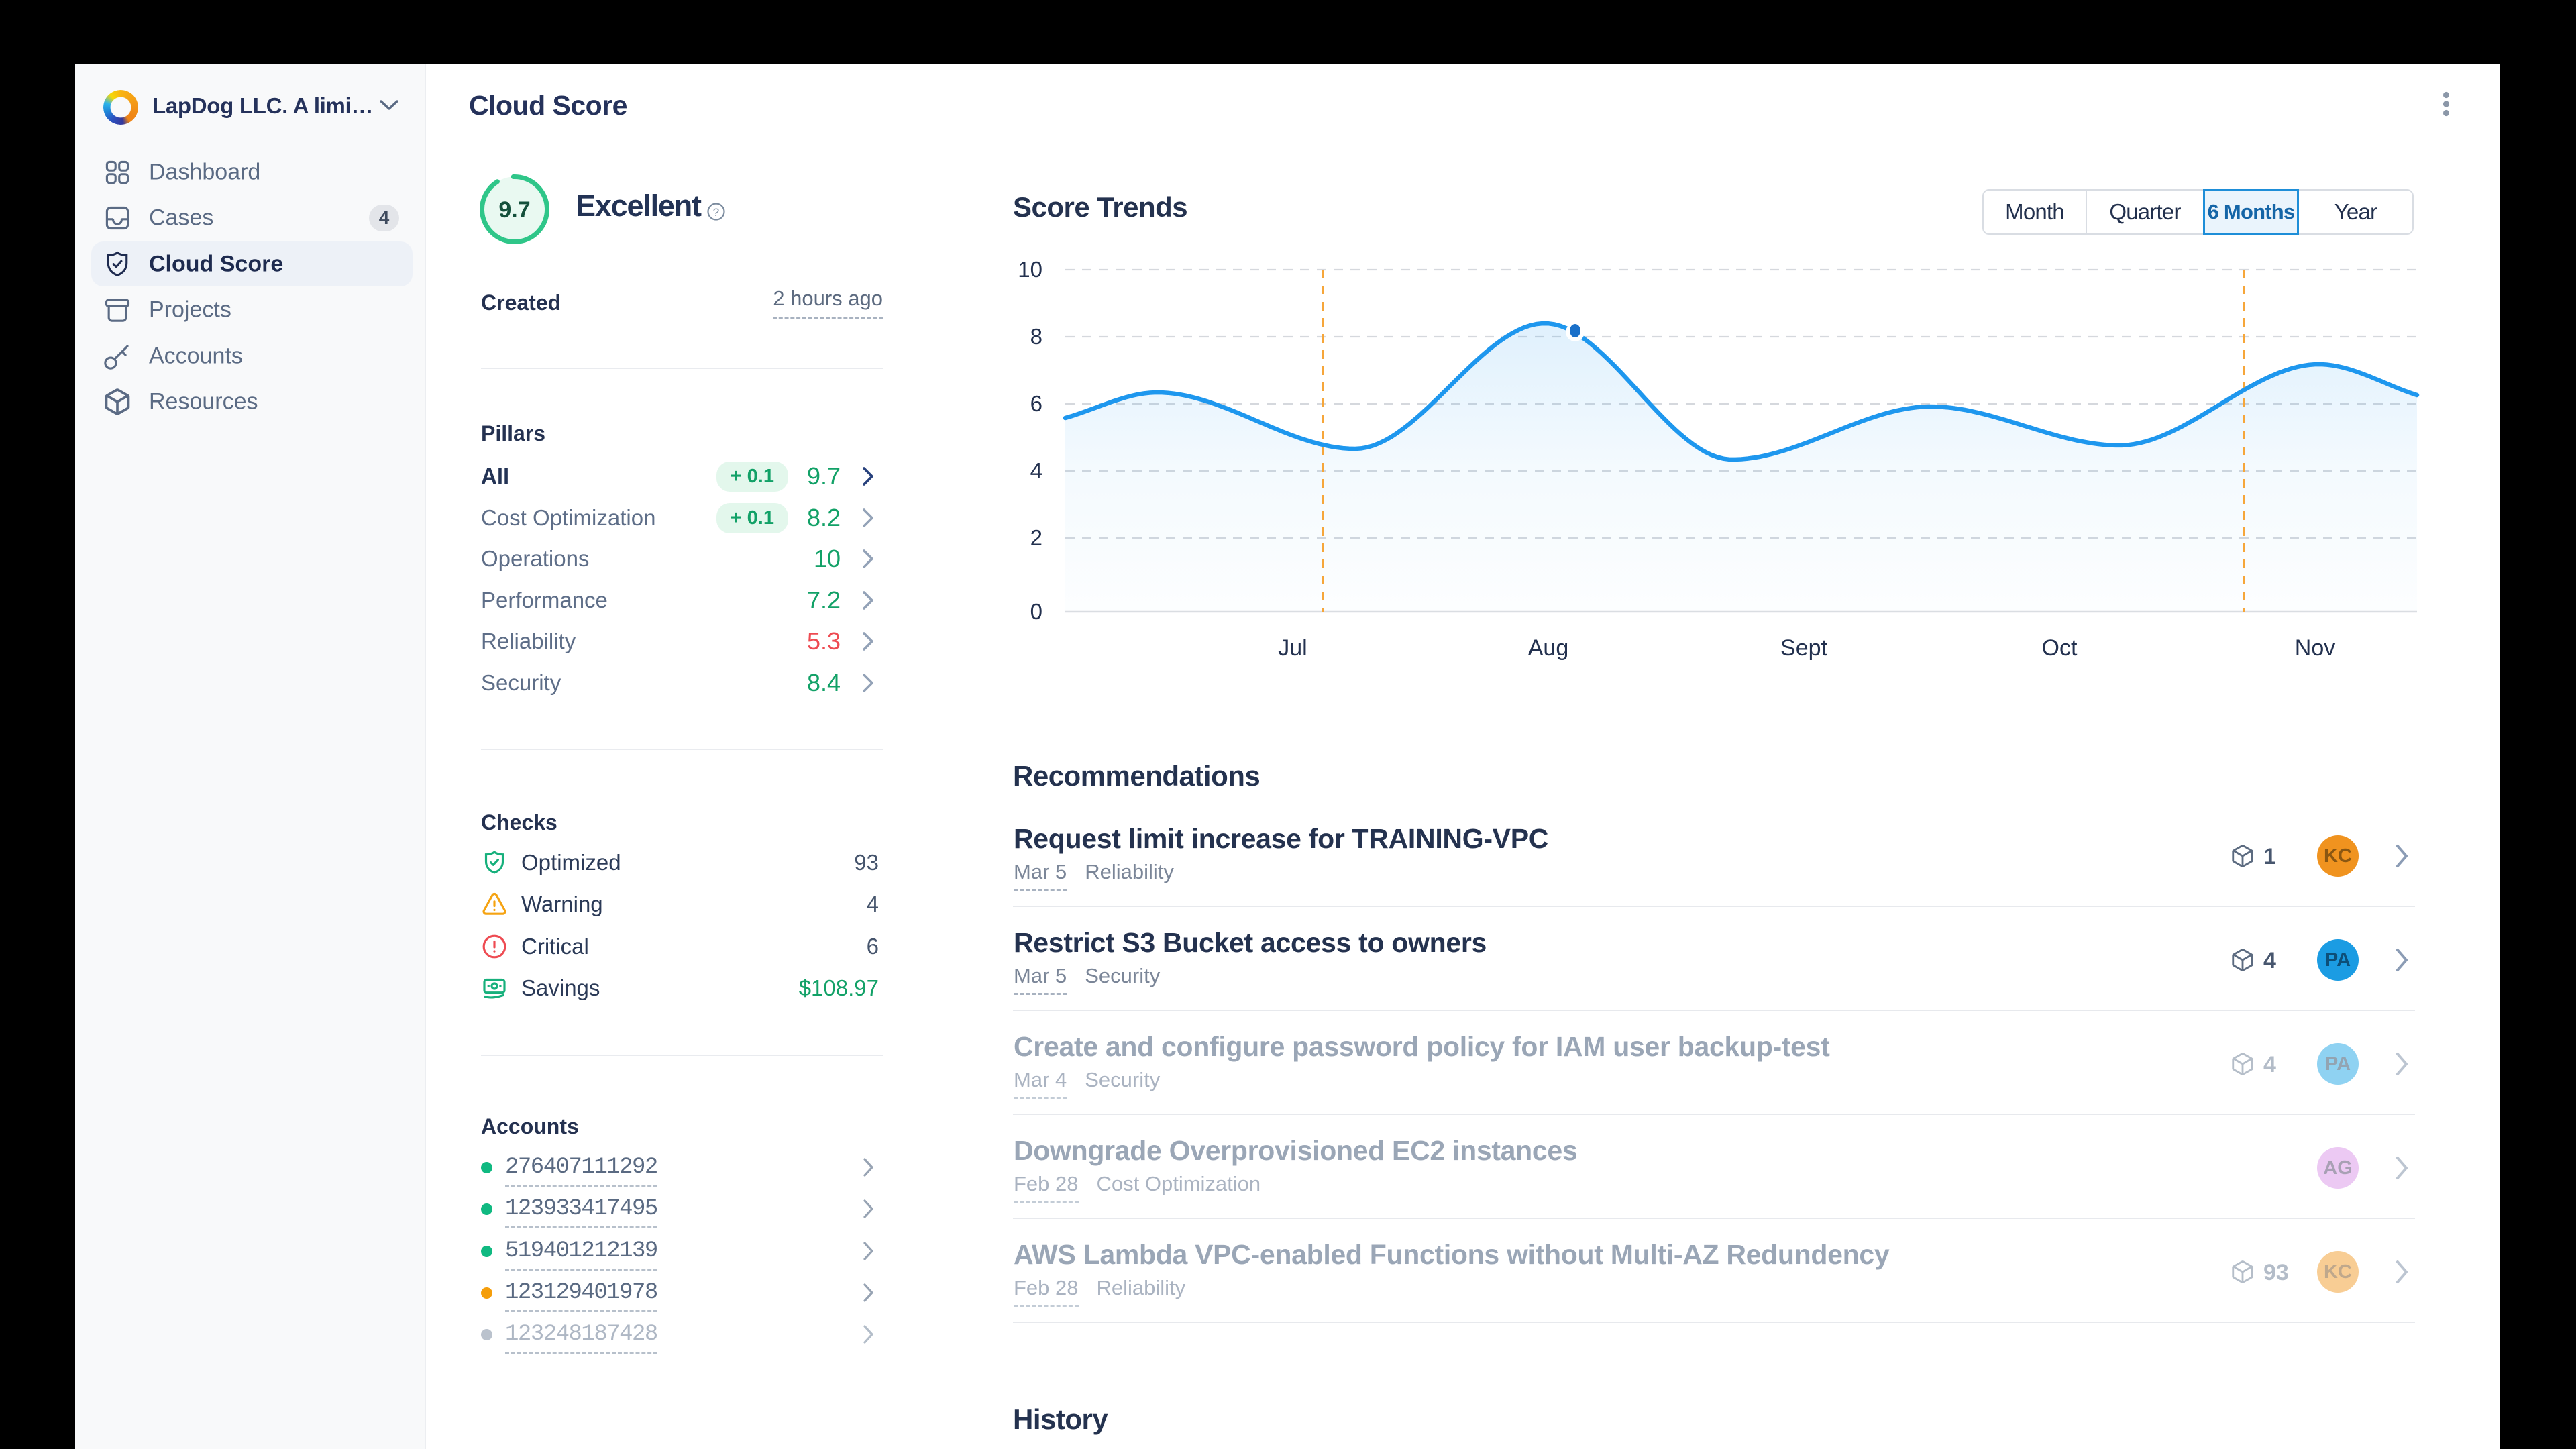 The height and width of the screenshot is (1449, 2576). Describe the element at coordinates (514, 210) in the screenshot. I see `svg-text: 9.7` at that location.